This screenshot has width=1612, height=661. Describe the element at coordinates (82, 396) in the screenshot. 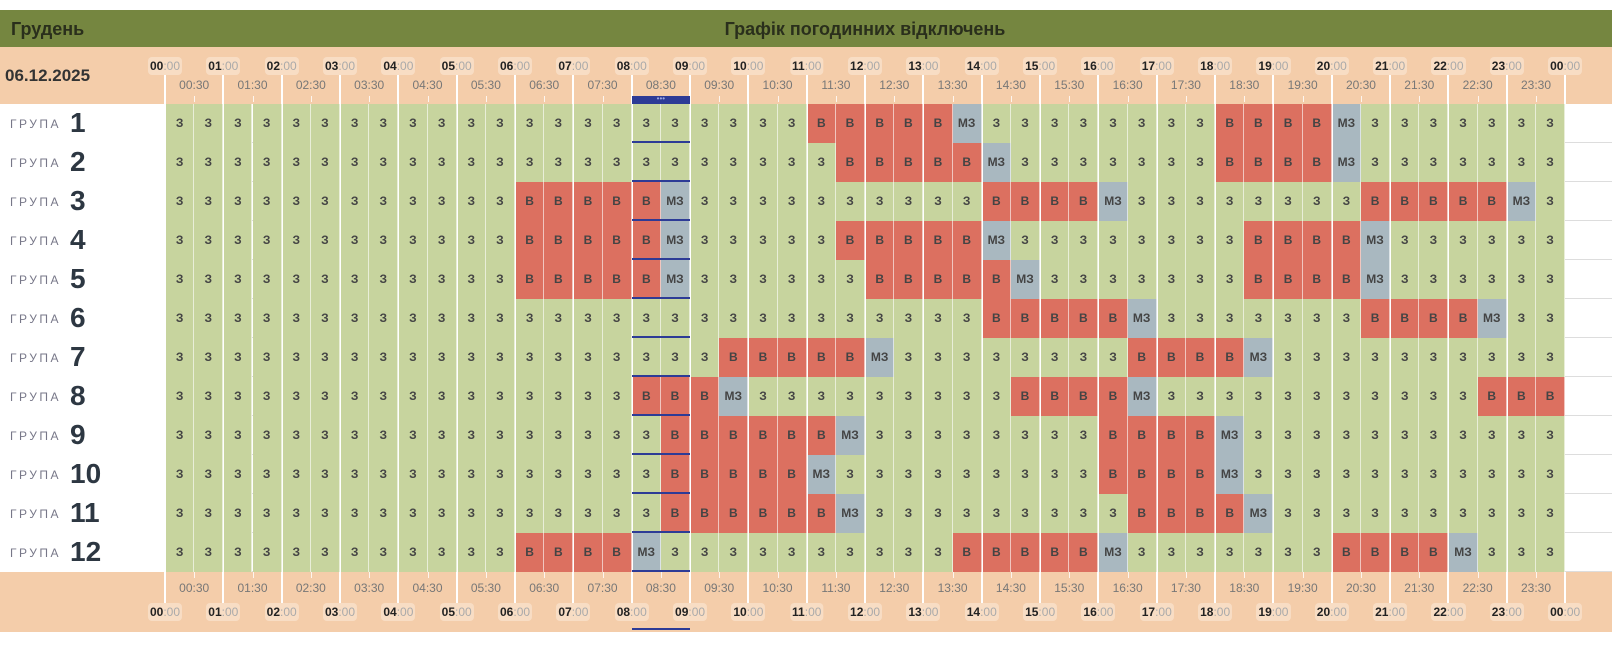

I see `group-label: ГРУПА 8` at that location.